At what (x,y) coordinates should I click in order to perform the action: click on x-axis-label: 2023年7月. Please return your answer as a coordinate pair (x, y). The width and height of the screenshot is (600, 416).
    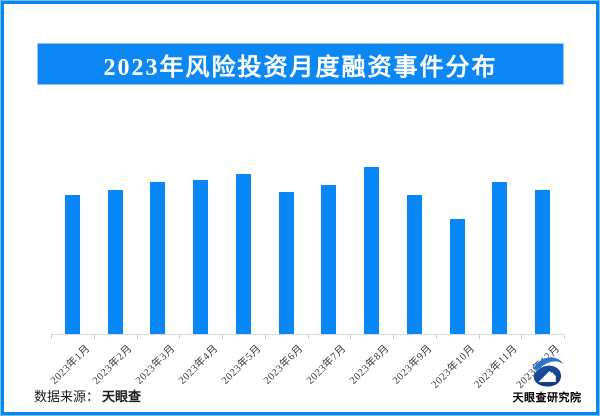
    Looking at the image, I should click on (327, 365).